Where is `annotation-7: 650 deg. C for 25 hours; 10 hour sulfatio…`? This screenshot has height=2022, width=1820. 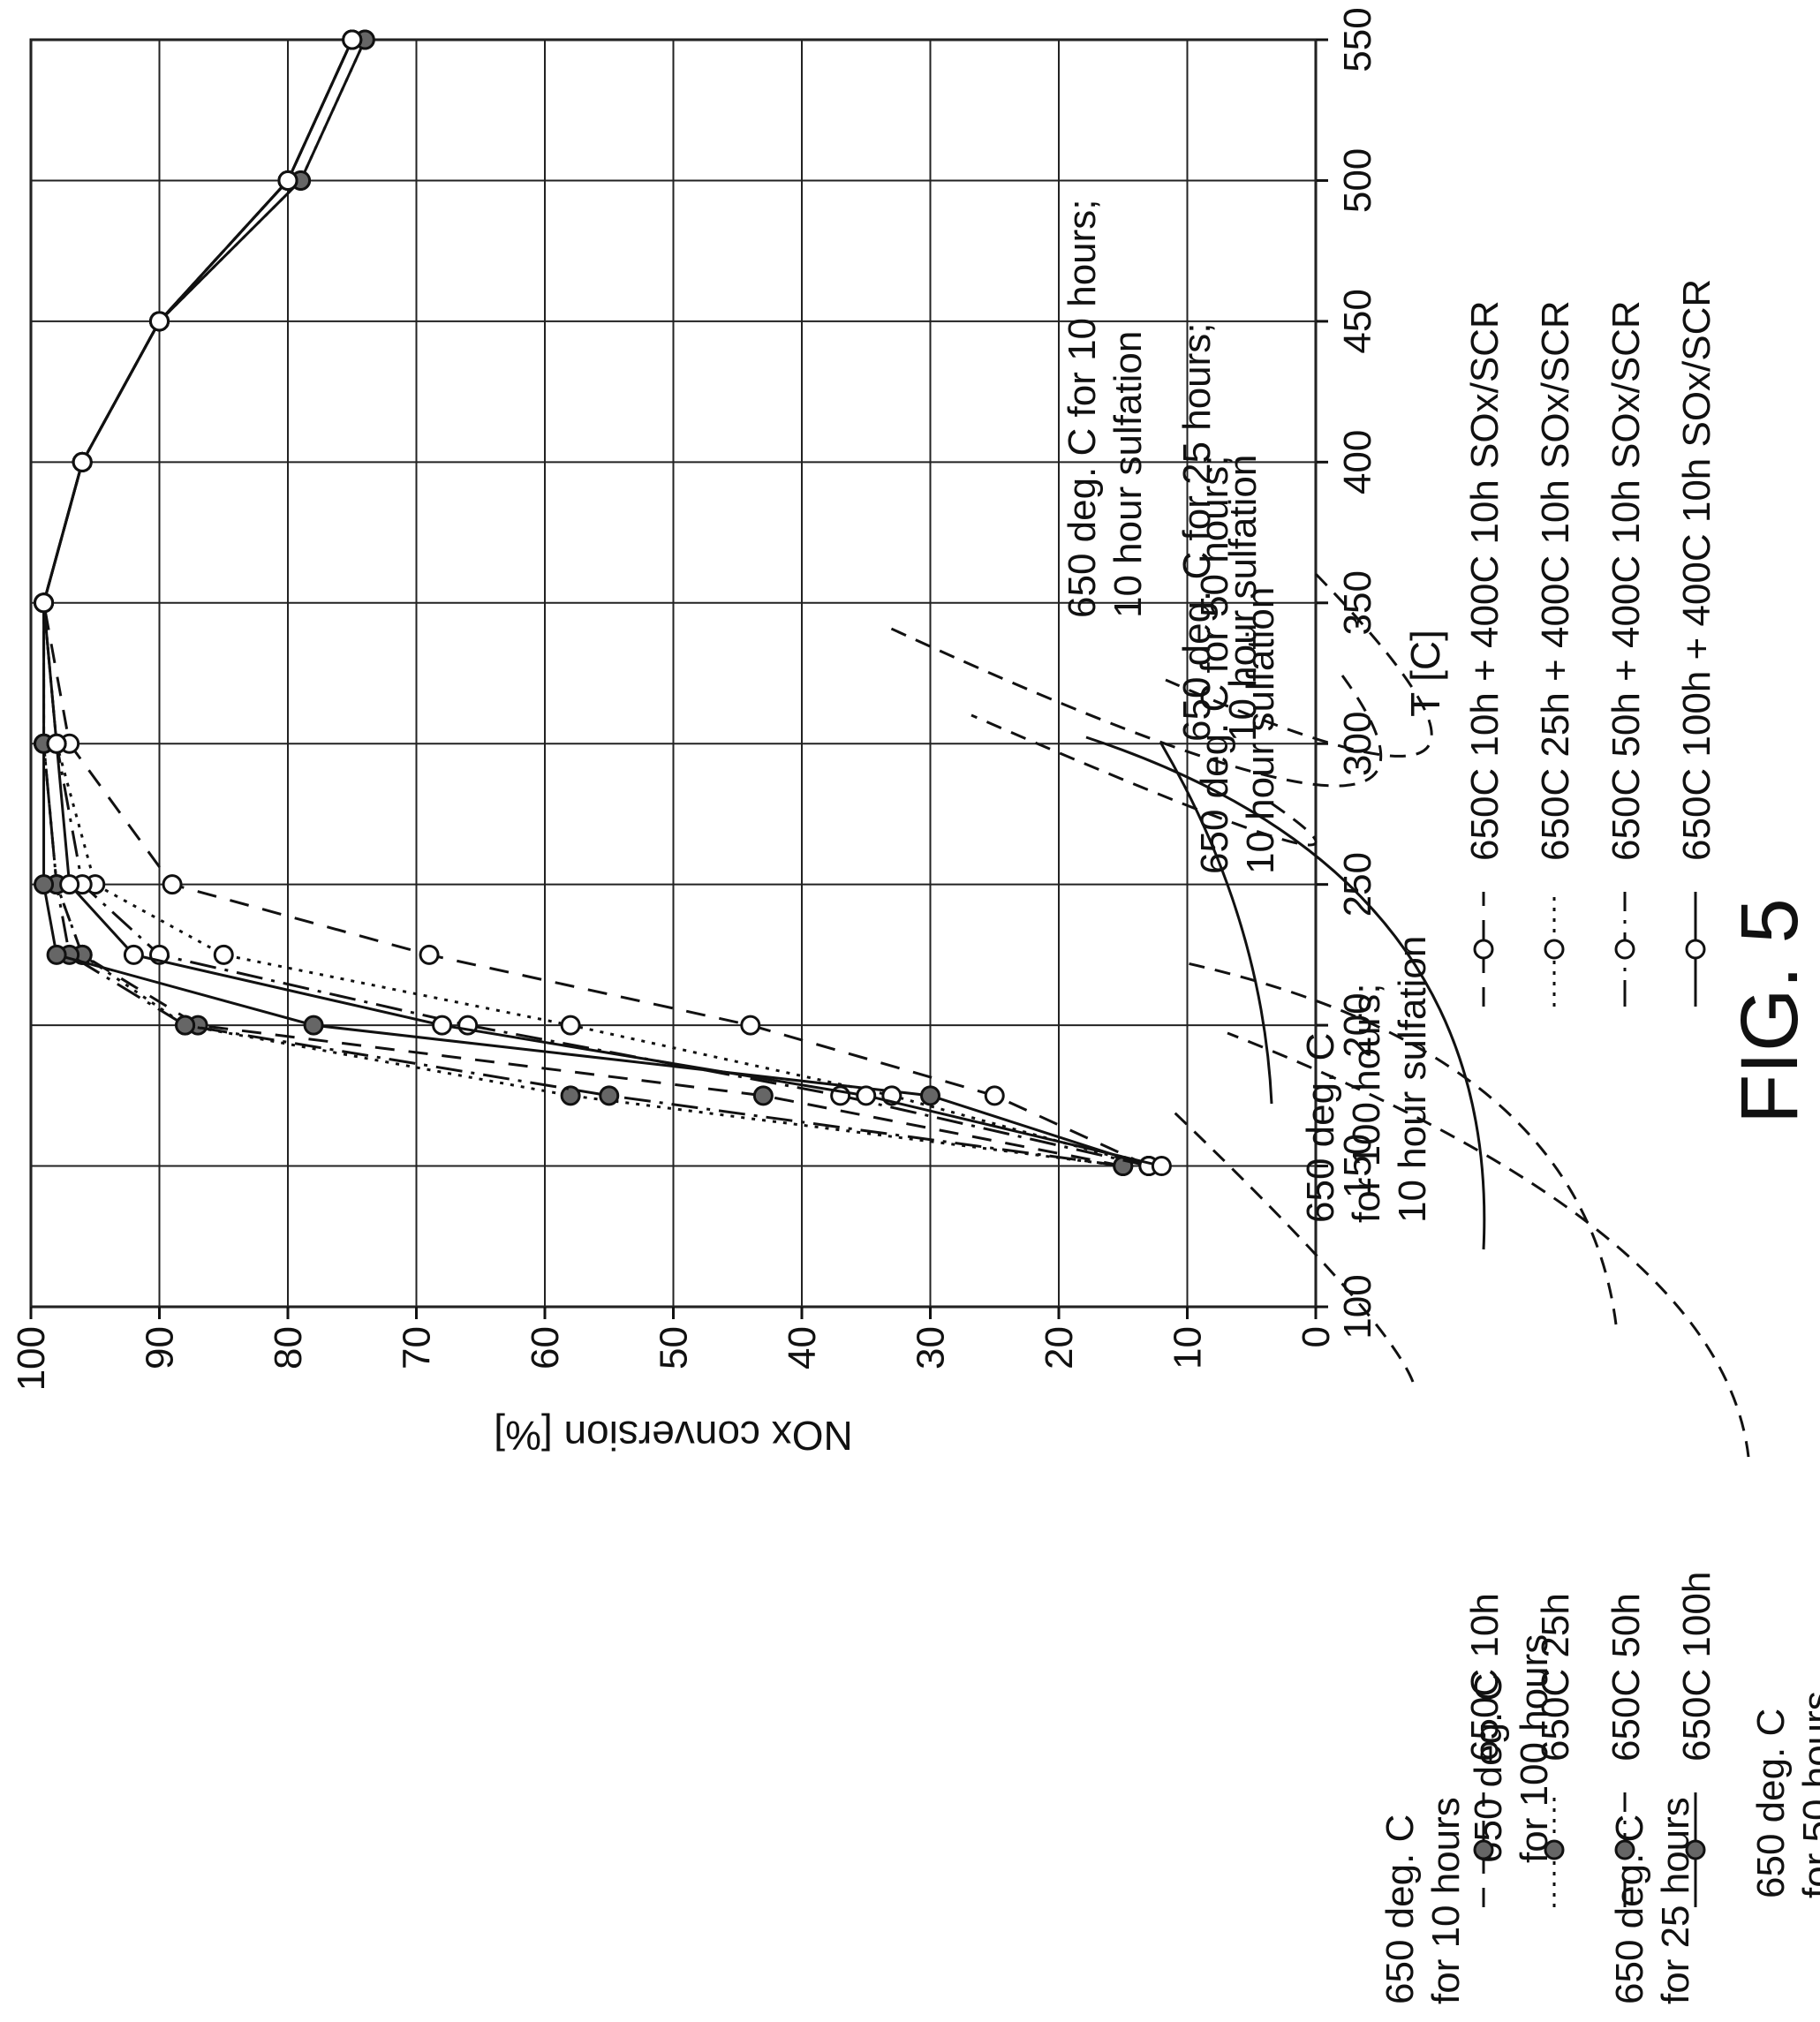
annotation-7: 650 deg. C for 25 hours; 10 hour sulfatio… is located at coordinates (1135, 555).